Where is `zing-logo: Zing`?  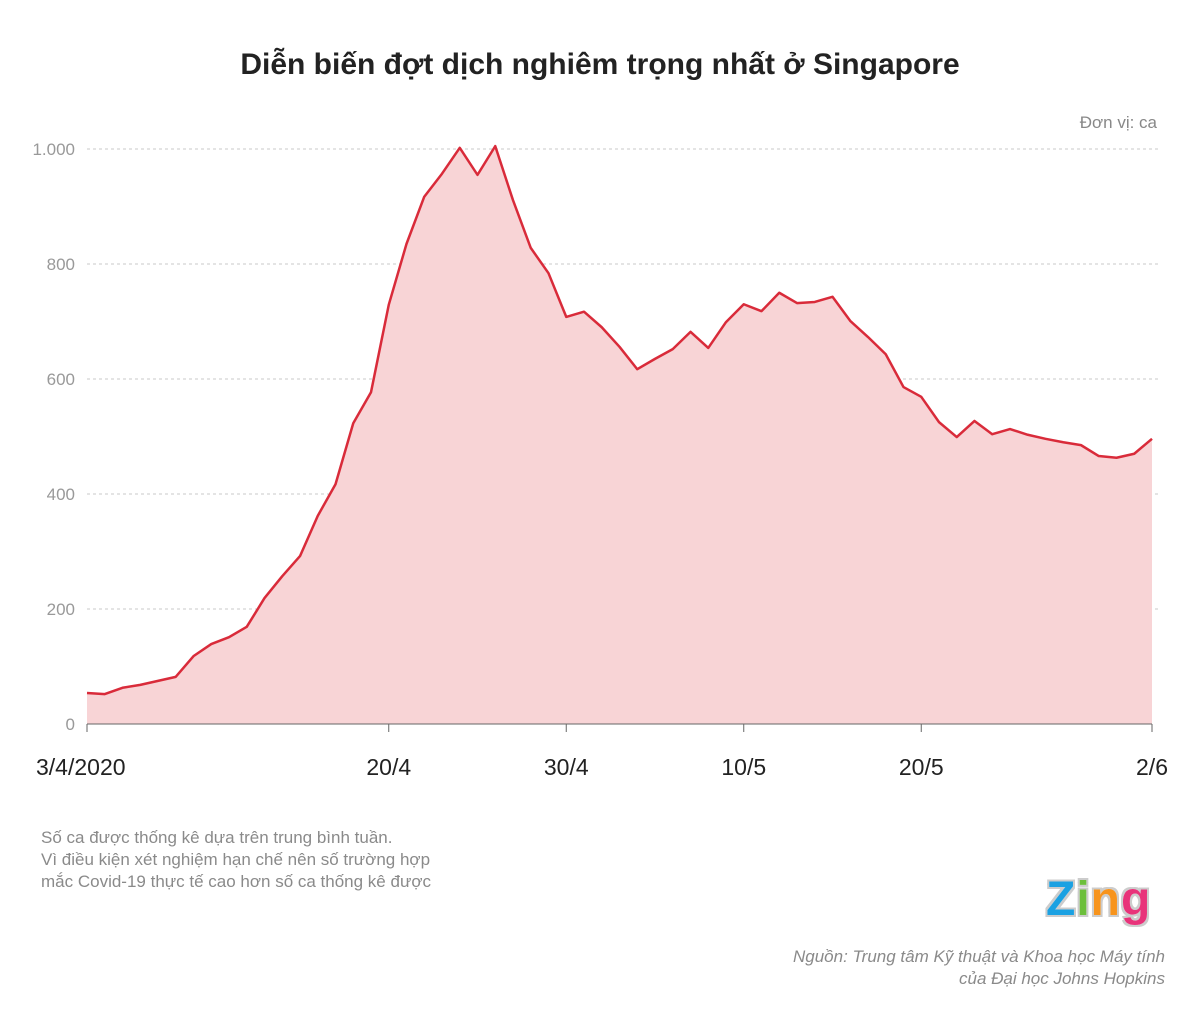
zing-logo: Zing is located at coordinates (1098, 899).